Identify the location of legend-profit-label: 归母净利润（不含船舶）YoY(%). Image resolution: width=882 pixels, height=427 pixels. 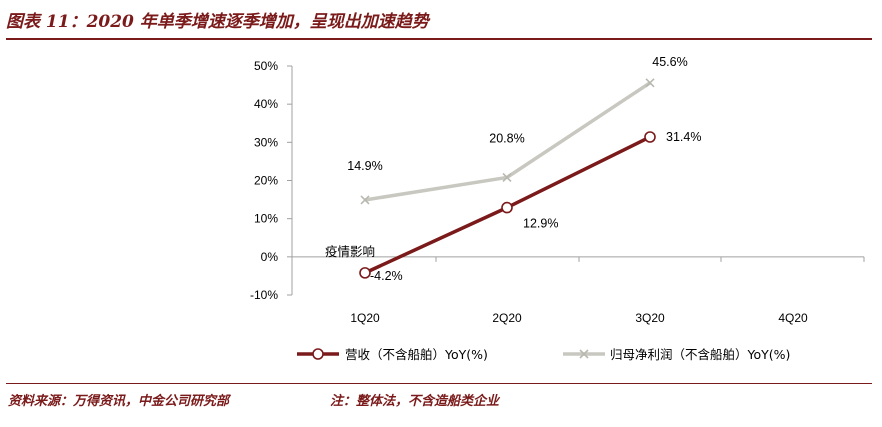
(700, 354).